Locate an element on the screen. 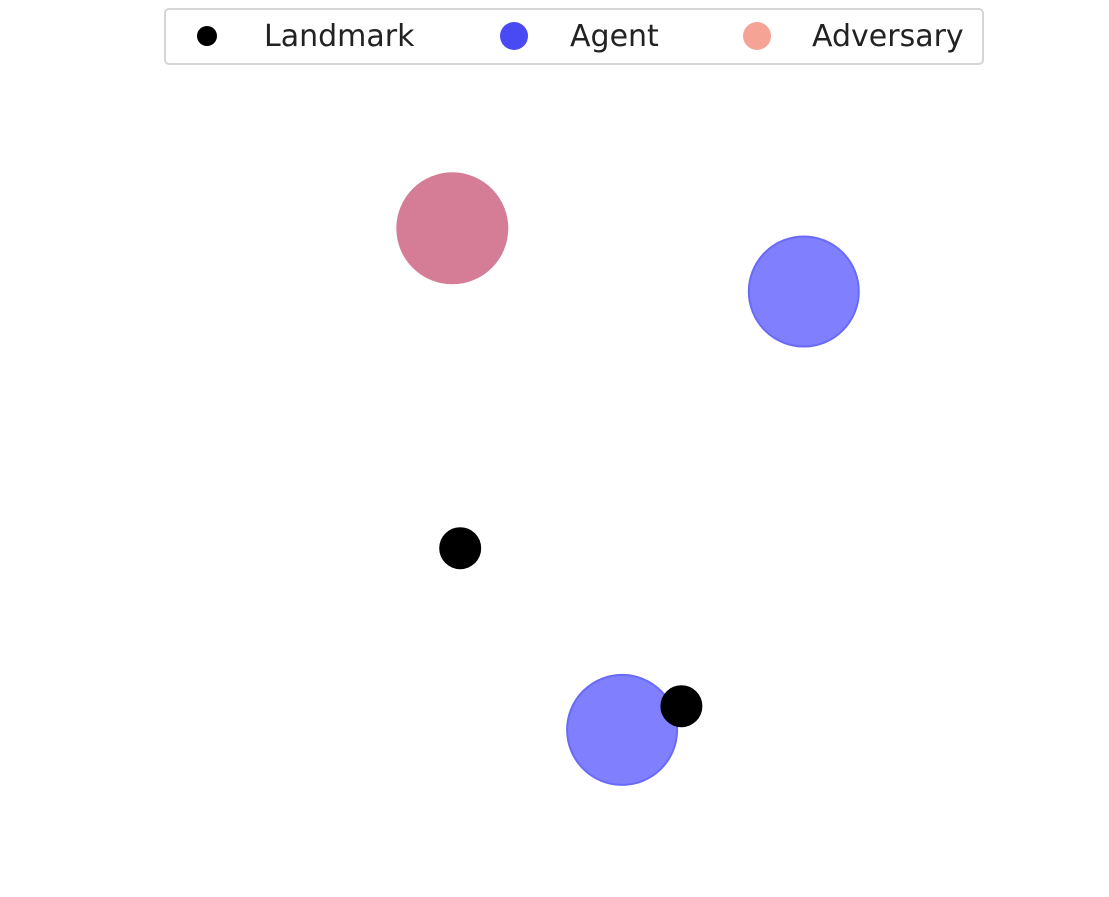 The width and height of the screenshot is (1109, 897). legend: Landmark Agent Adversary is located at coordinates (574, 36).